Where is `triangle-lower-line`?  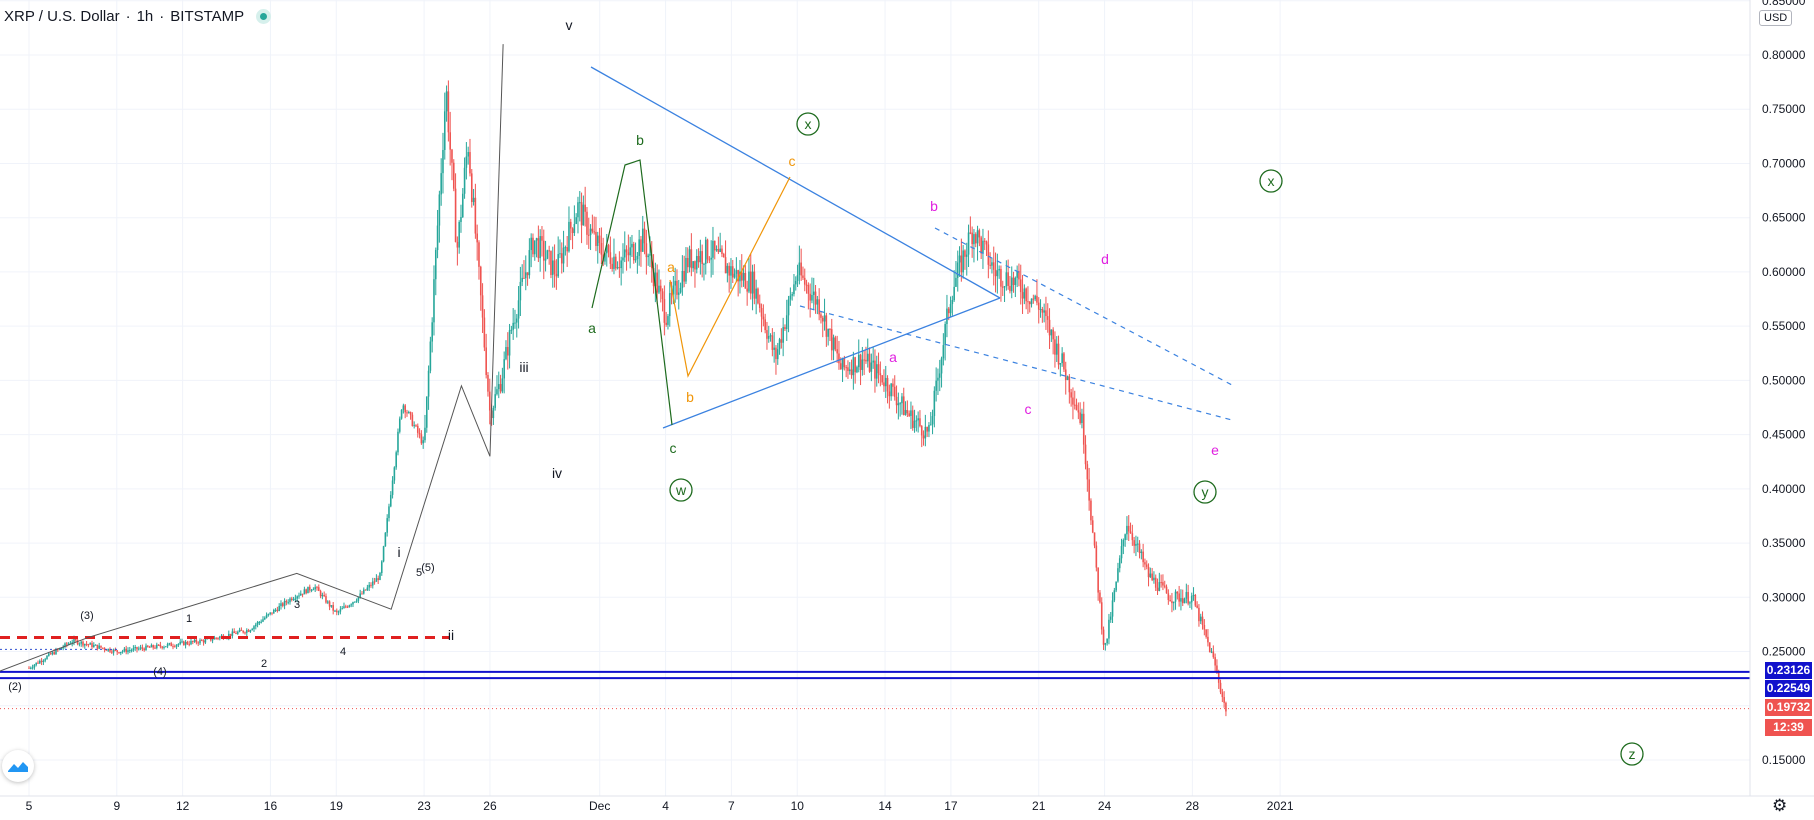 triangle-lower-line is located at coordinates (831, 363).